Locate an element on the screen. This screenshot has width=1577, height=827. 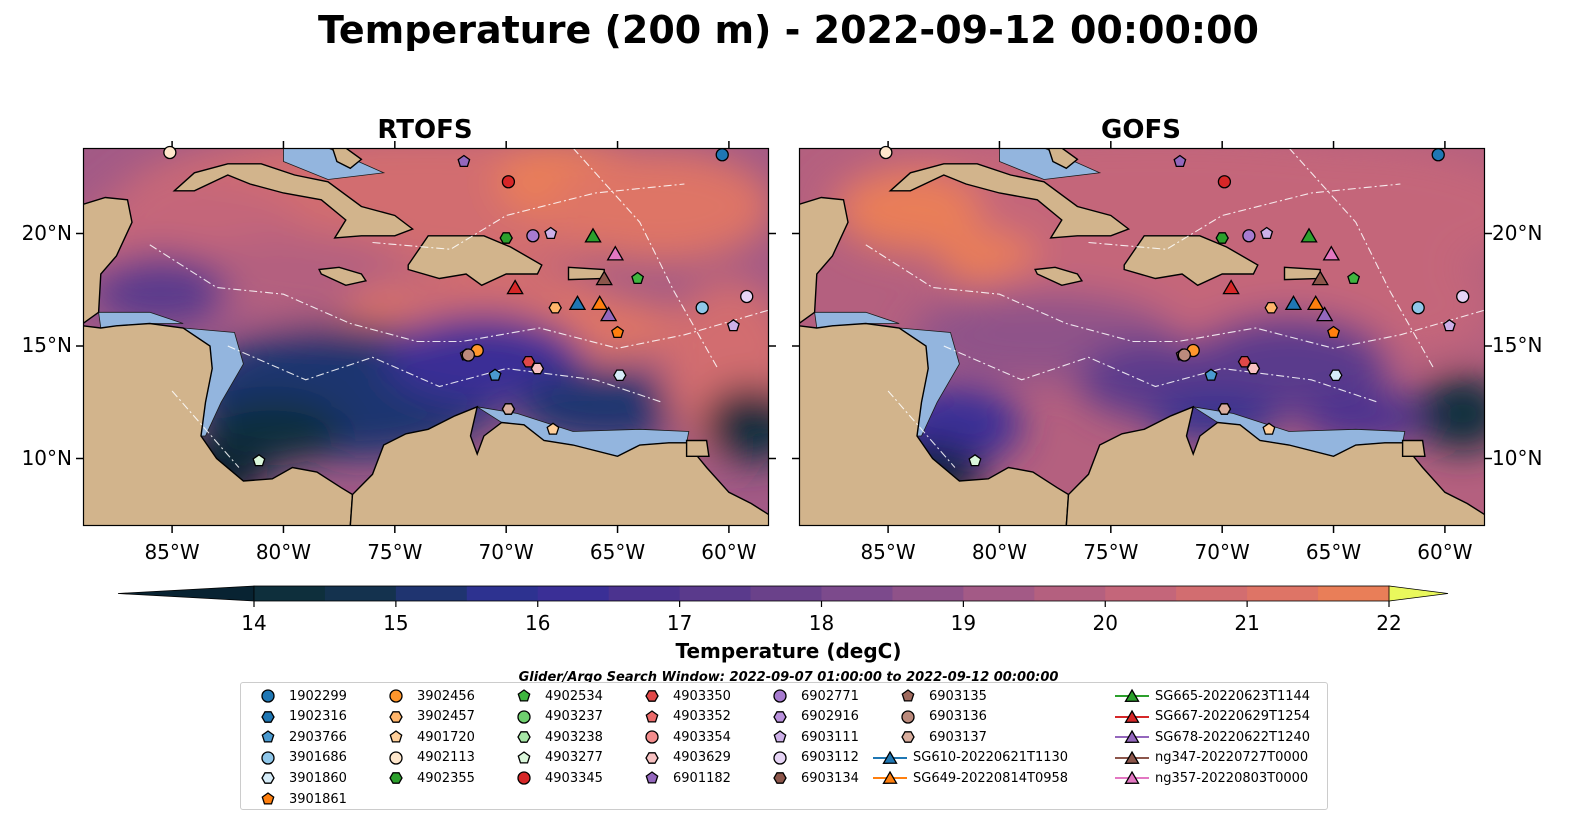
legend-item: 4902534 is located at coordinates (558, 696).